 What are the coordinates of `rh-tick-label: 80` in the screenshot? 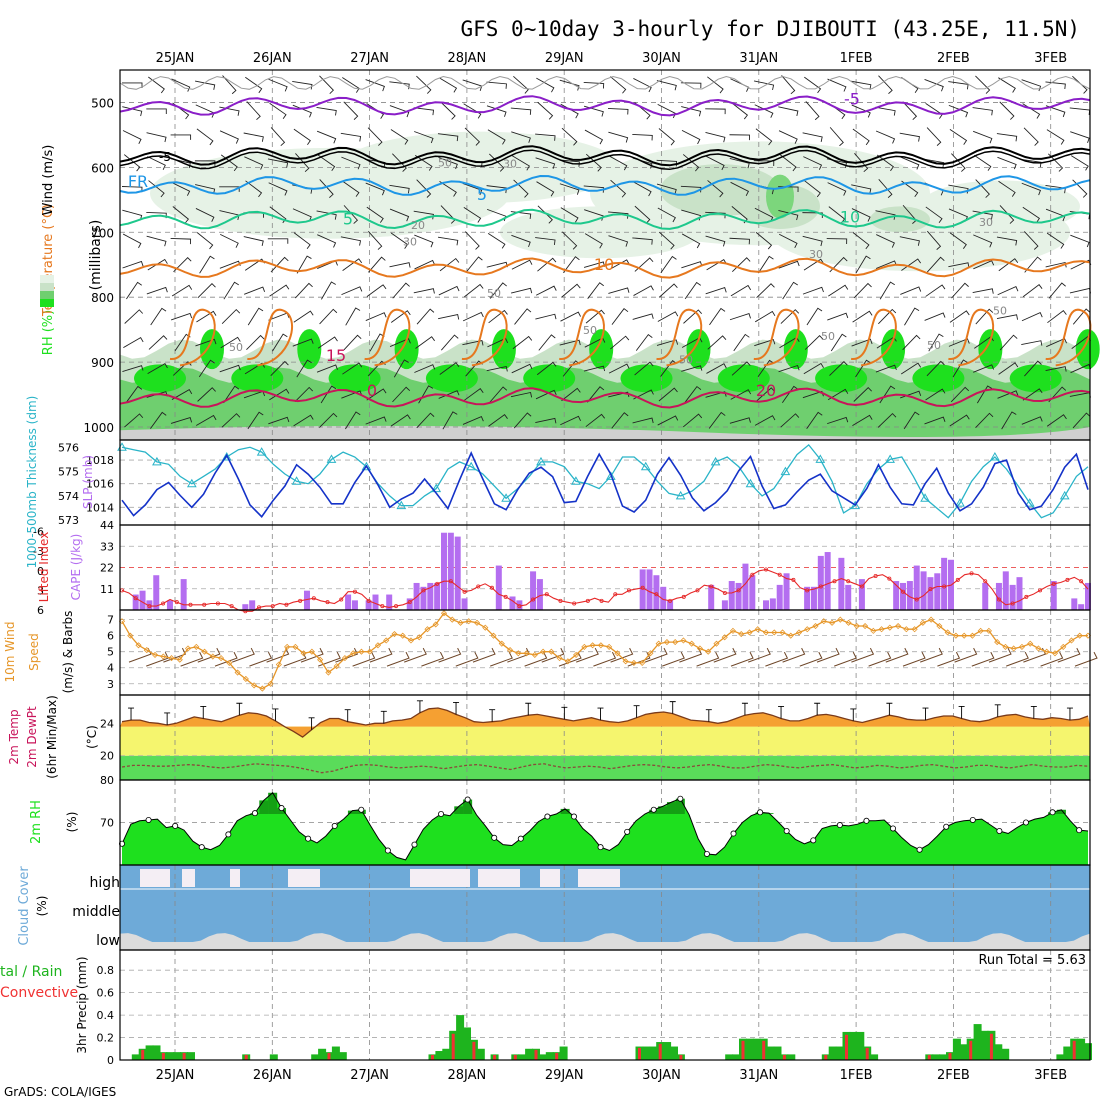 It's located at (107, 780).